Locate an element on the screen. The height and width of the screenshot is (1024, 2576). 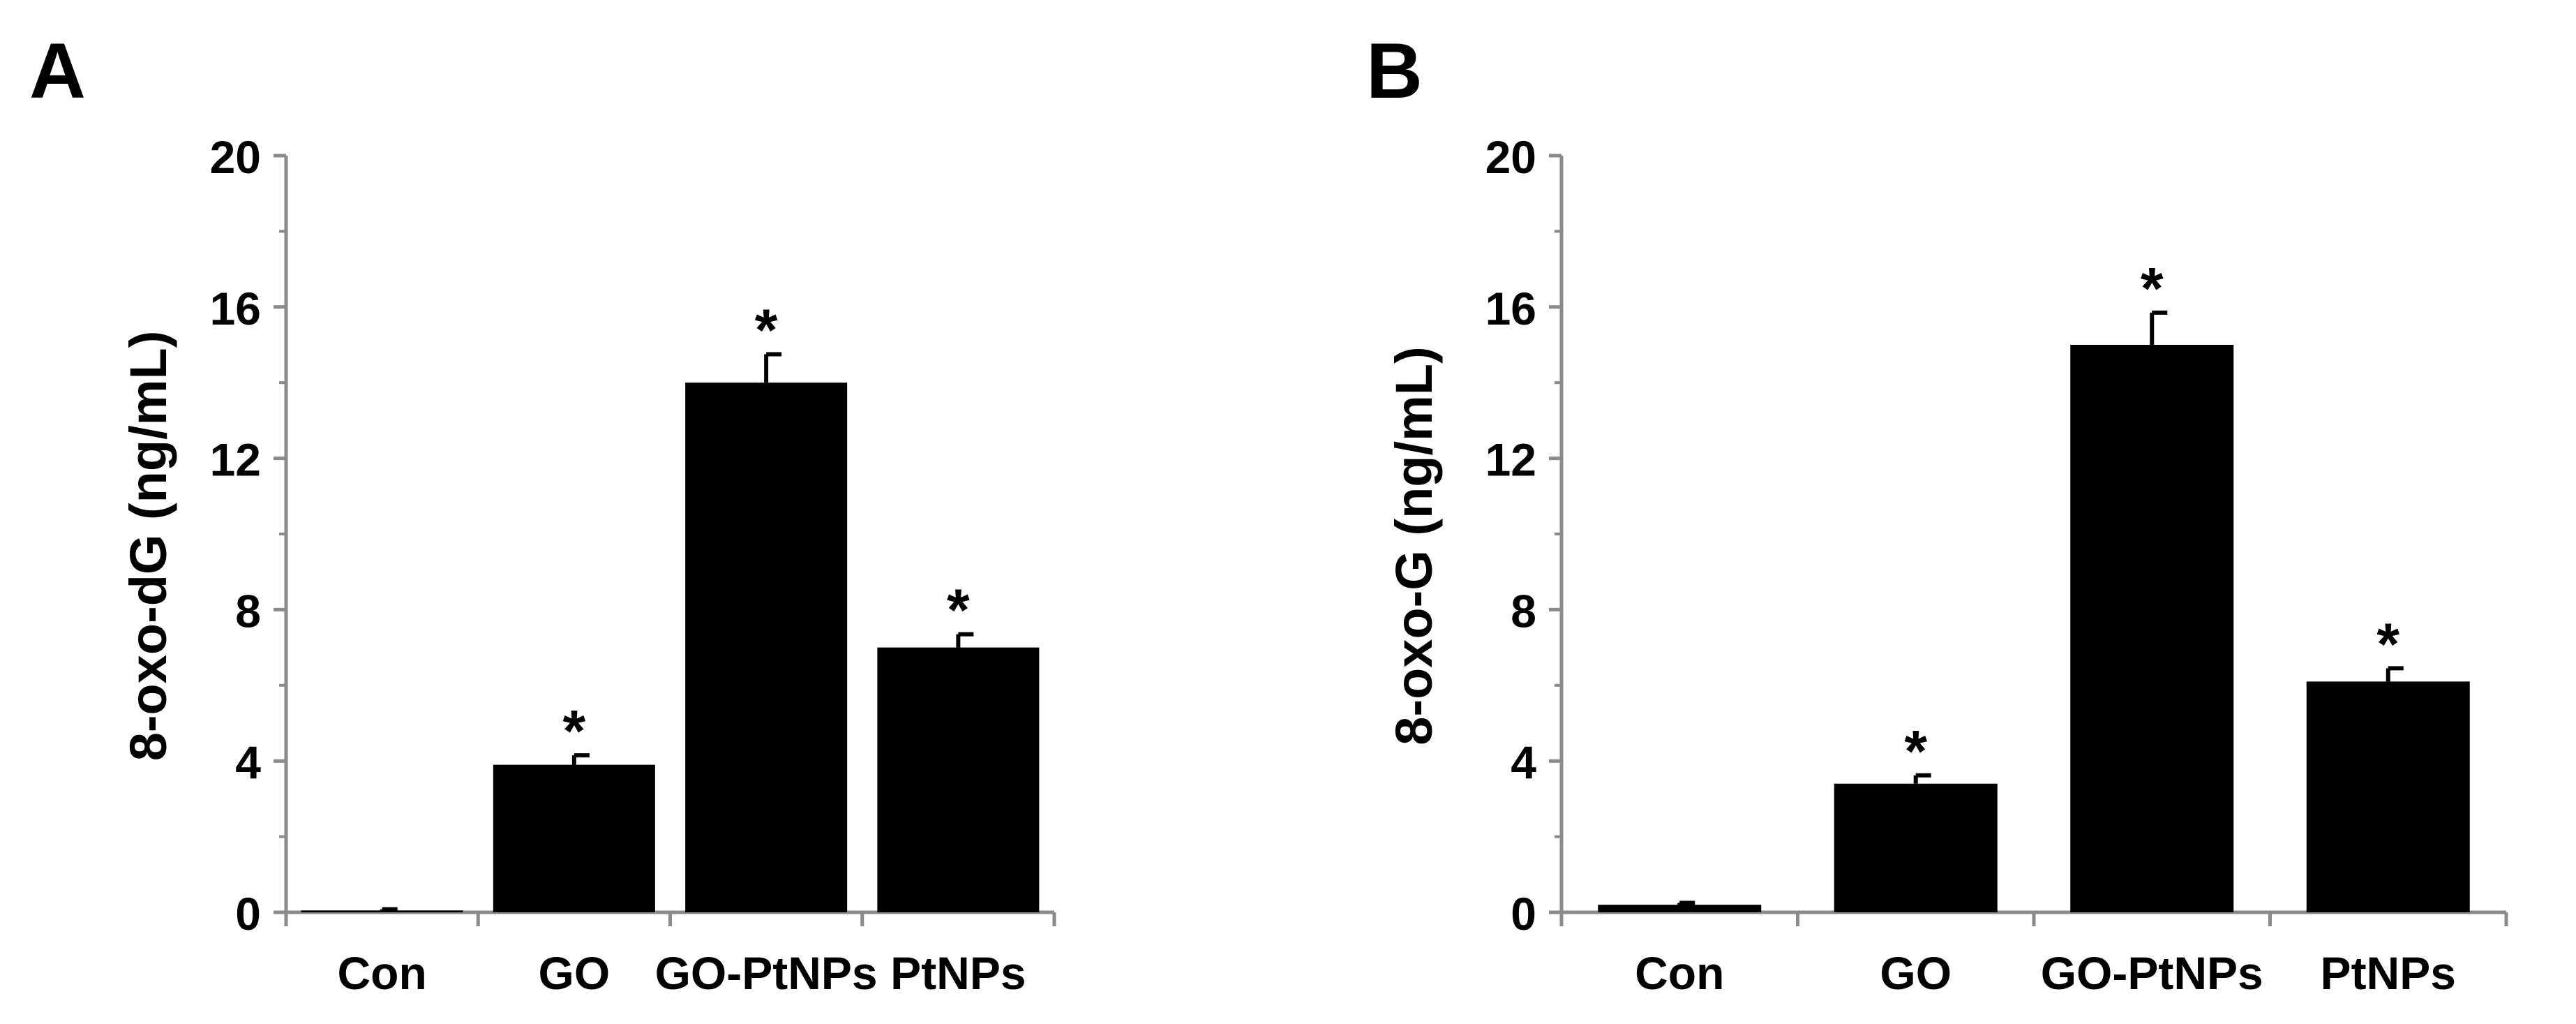
y-axis-label: 8-oxo-G (ng/mL) is located at coordinates (1414, 545).